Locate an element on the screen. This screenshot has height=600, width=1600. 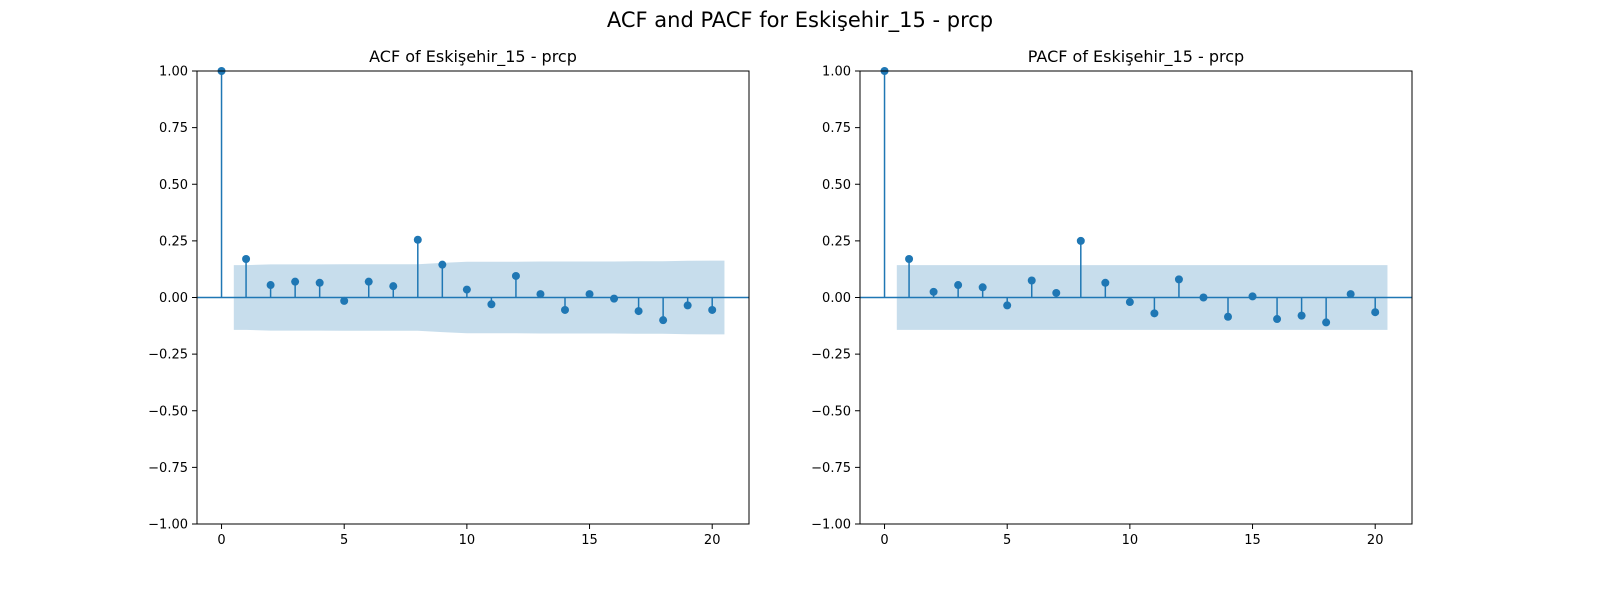
acf-y-tick-label: −1.00 is located at coordinates (168, 525).